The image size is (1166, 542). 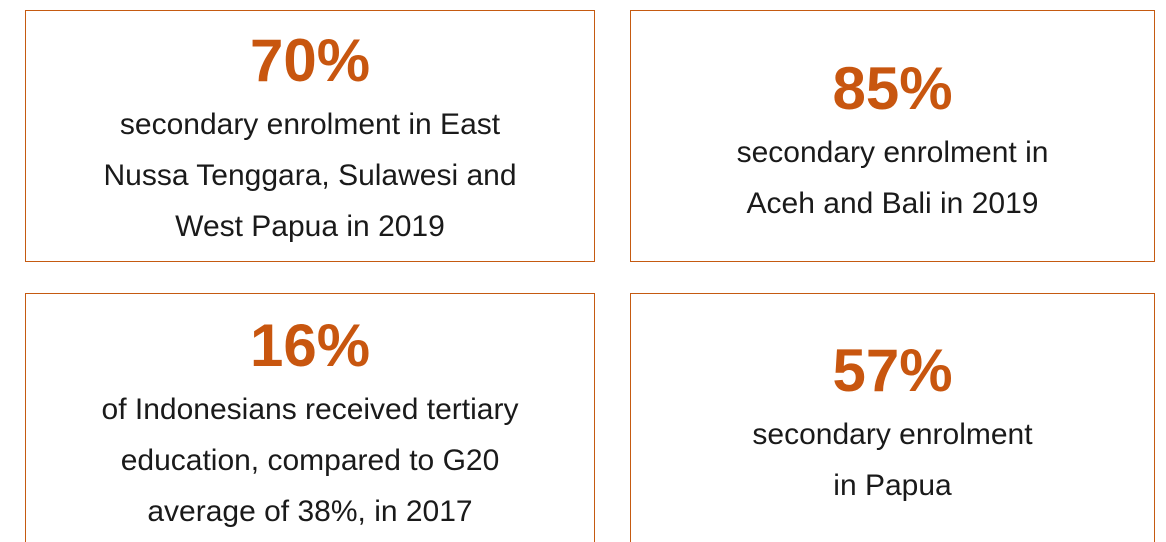 I want to click on stat-description: Nussa Tenggara, Sulawesi and, so click(x=310, y=175).